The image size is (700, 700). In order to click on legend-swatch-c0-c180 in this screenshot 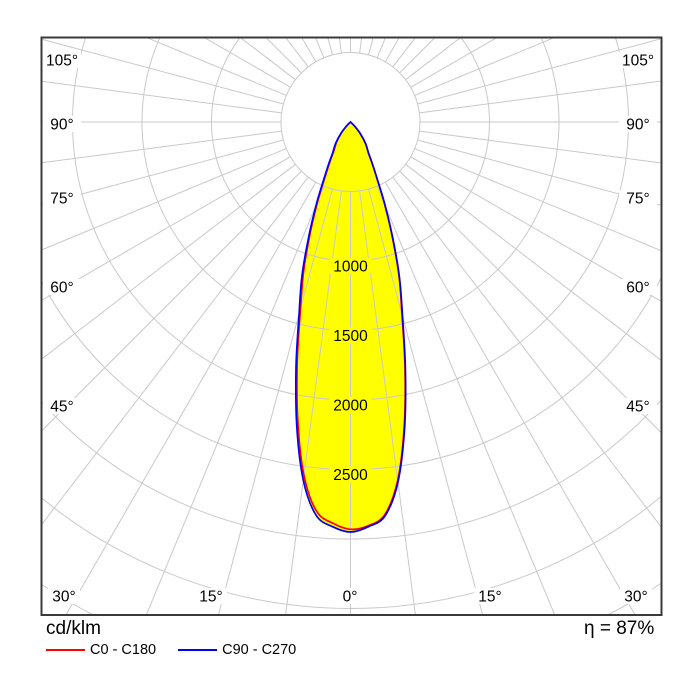, I will do `click(65, 650)`.